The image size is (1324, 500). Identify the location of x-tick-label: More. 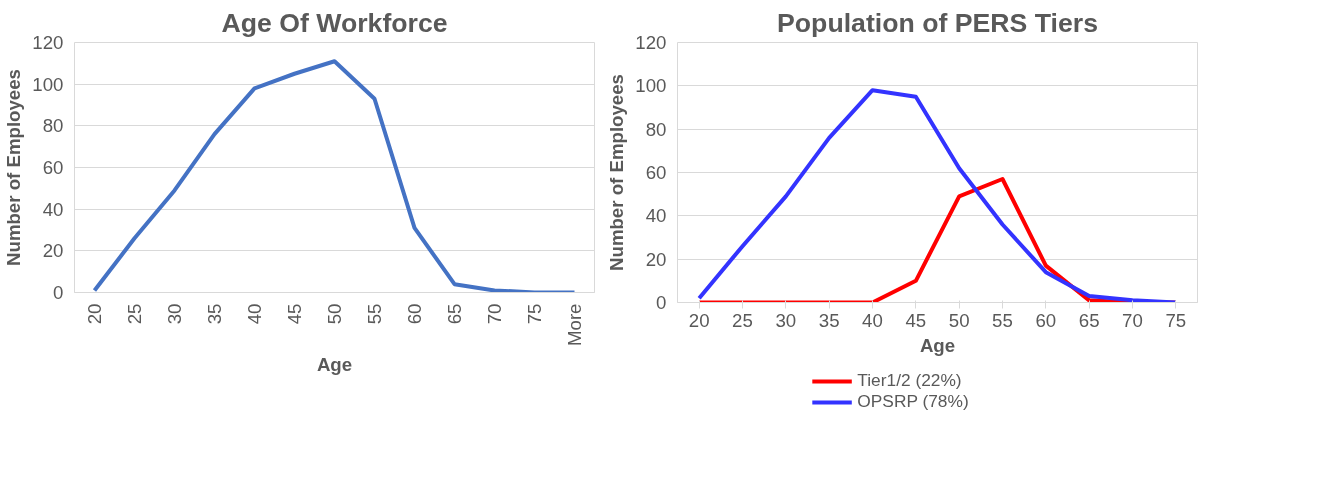
(574, 324).